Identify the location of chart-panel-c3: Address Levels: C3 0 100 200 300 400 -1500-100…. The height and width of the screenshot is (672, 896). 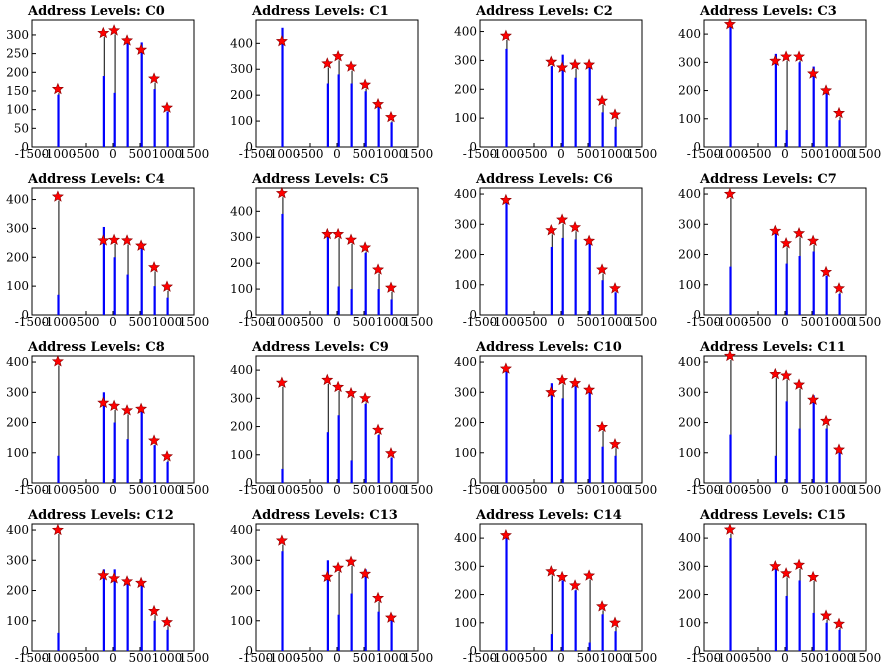
(779, 82).